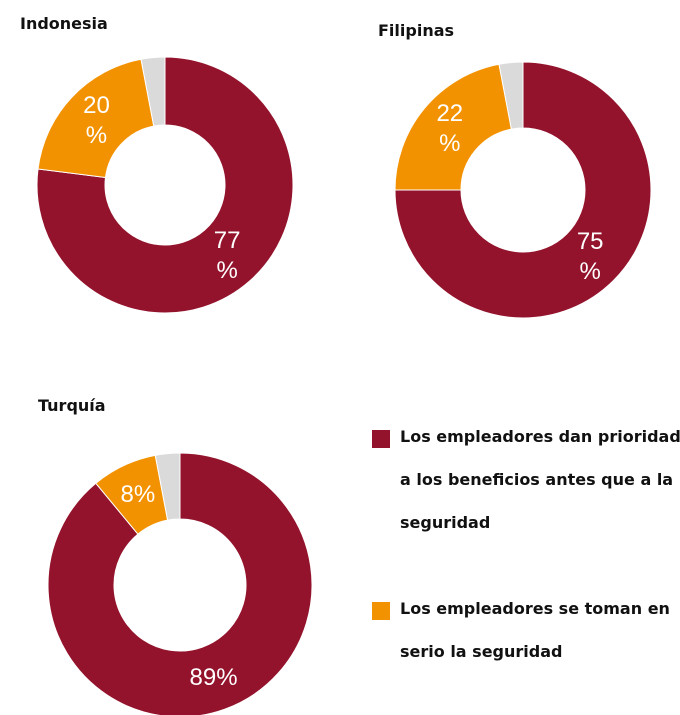 The height and width of the screenshot is (715, 680). Describe the element at coordinates (416, 30) in the screenshot. I see `chart-title: Filipinas` at that location.